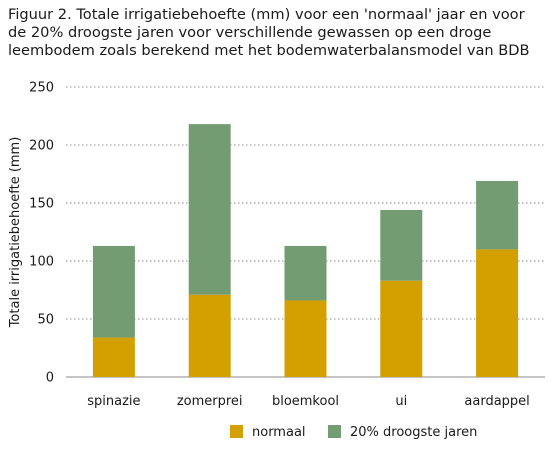 The height and width of the screenshot is (449, 560). I want to click on bar-zomerprei-droogste, so click(209, 209).